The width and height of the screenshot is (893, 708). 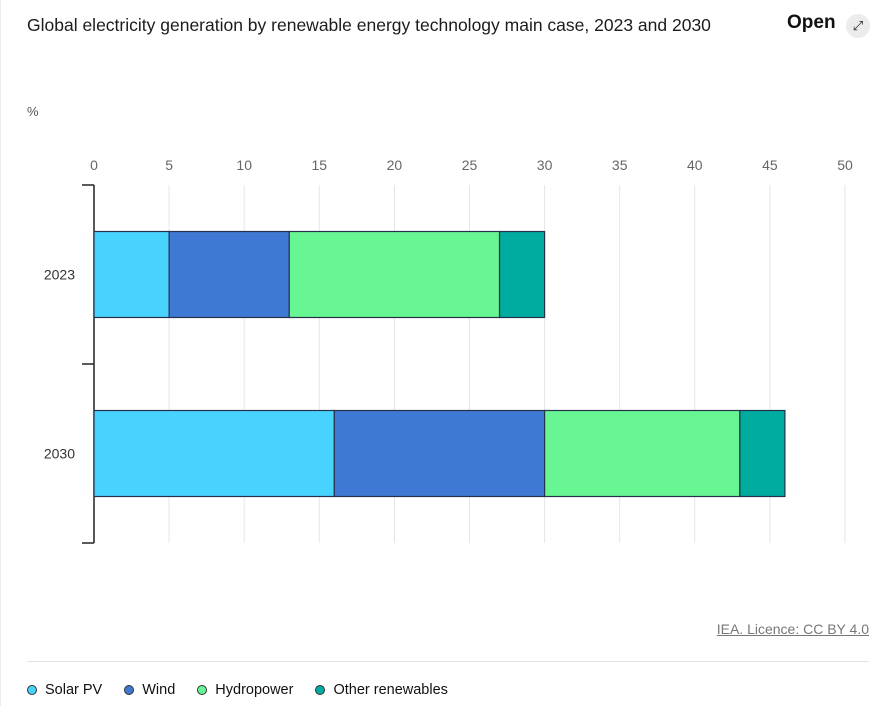 What do you see at coordinates (244, 165) in the screenshot?
I see `x-tick-label: 10` at bounding box center [244, 165].